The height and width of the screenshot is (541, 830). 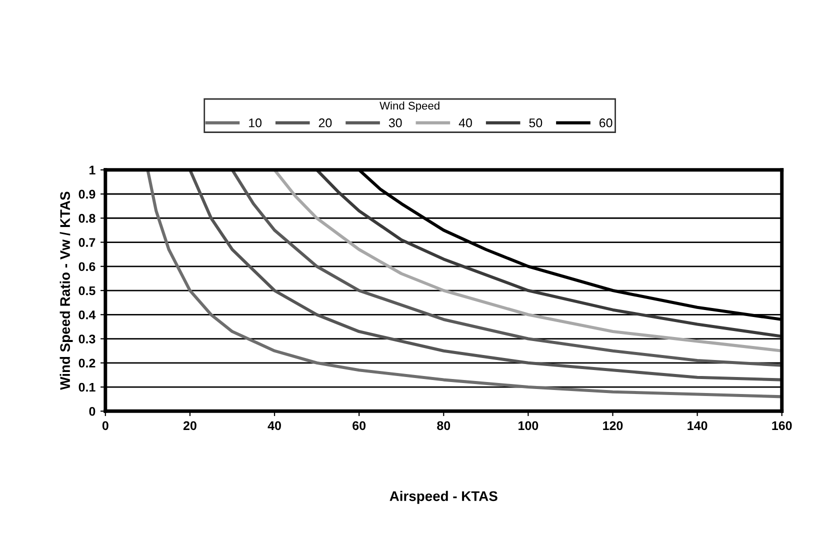 What do you see at coordinates (613, 425) in the screenshot?
I see `x-tick-label: 120` at bounding box center [613, 425].